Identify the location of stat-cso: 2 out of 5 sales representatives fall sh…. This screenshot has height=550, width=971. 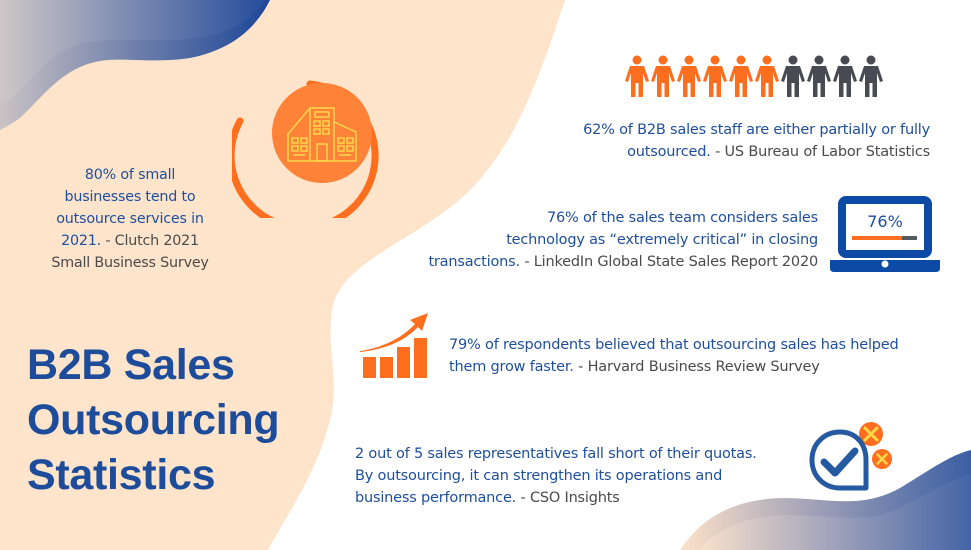
(580, 476).